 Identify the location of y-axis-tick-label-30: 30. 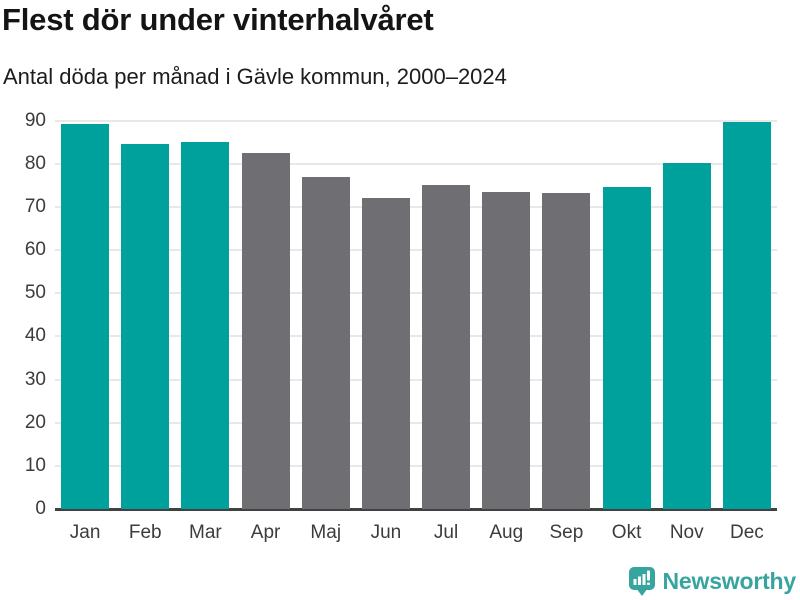
(35, 379).